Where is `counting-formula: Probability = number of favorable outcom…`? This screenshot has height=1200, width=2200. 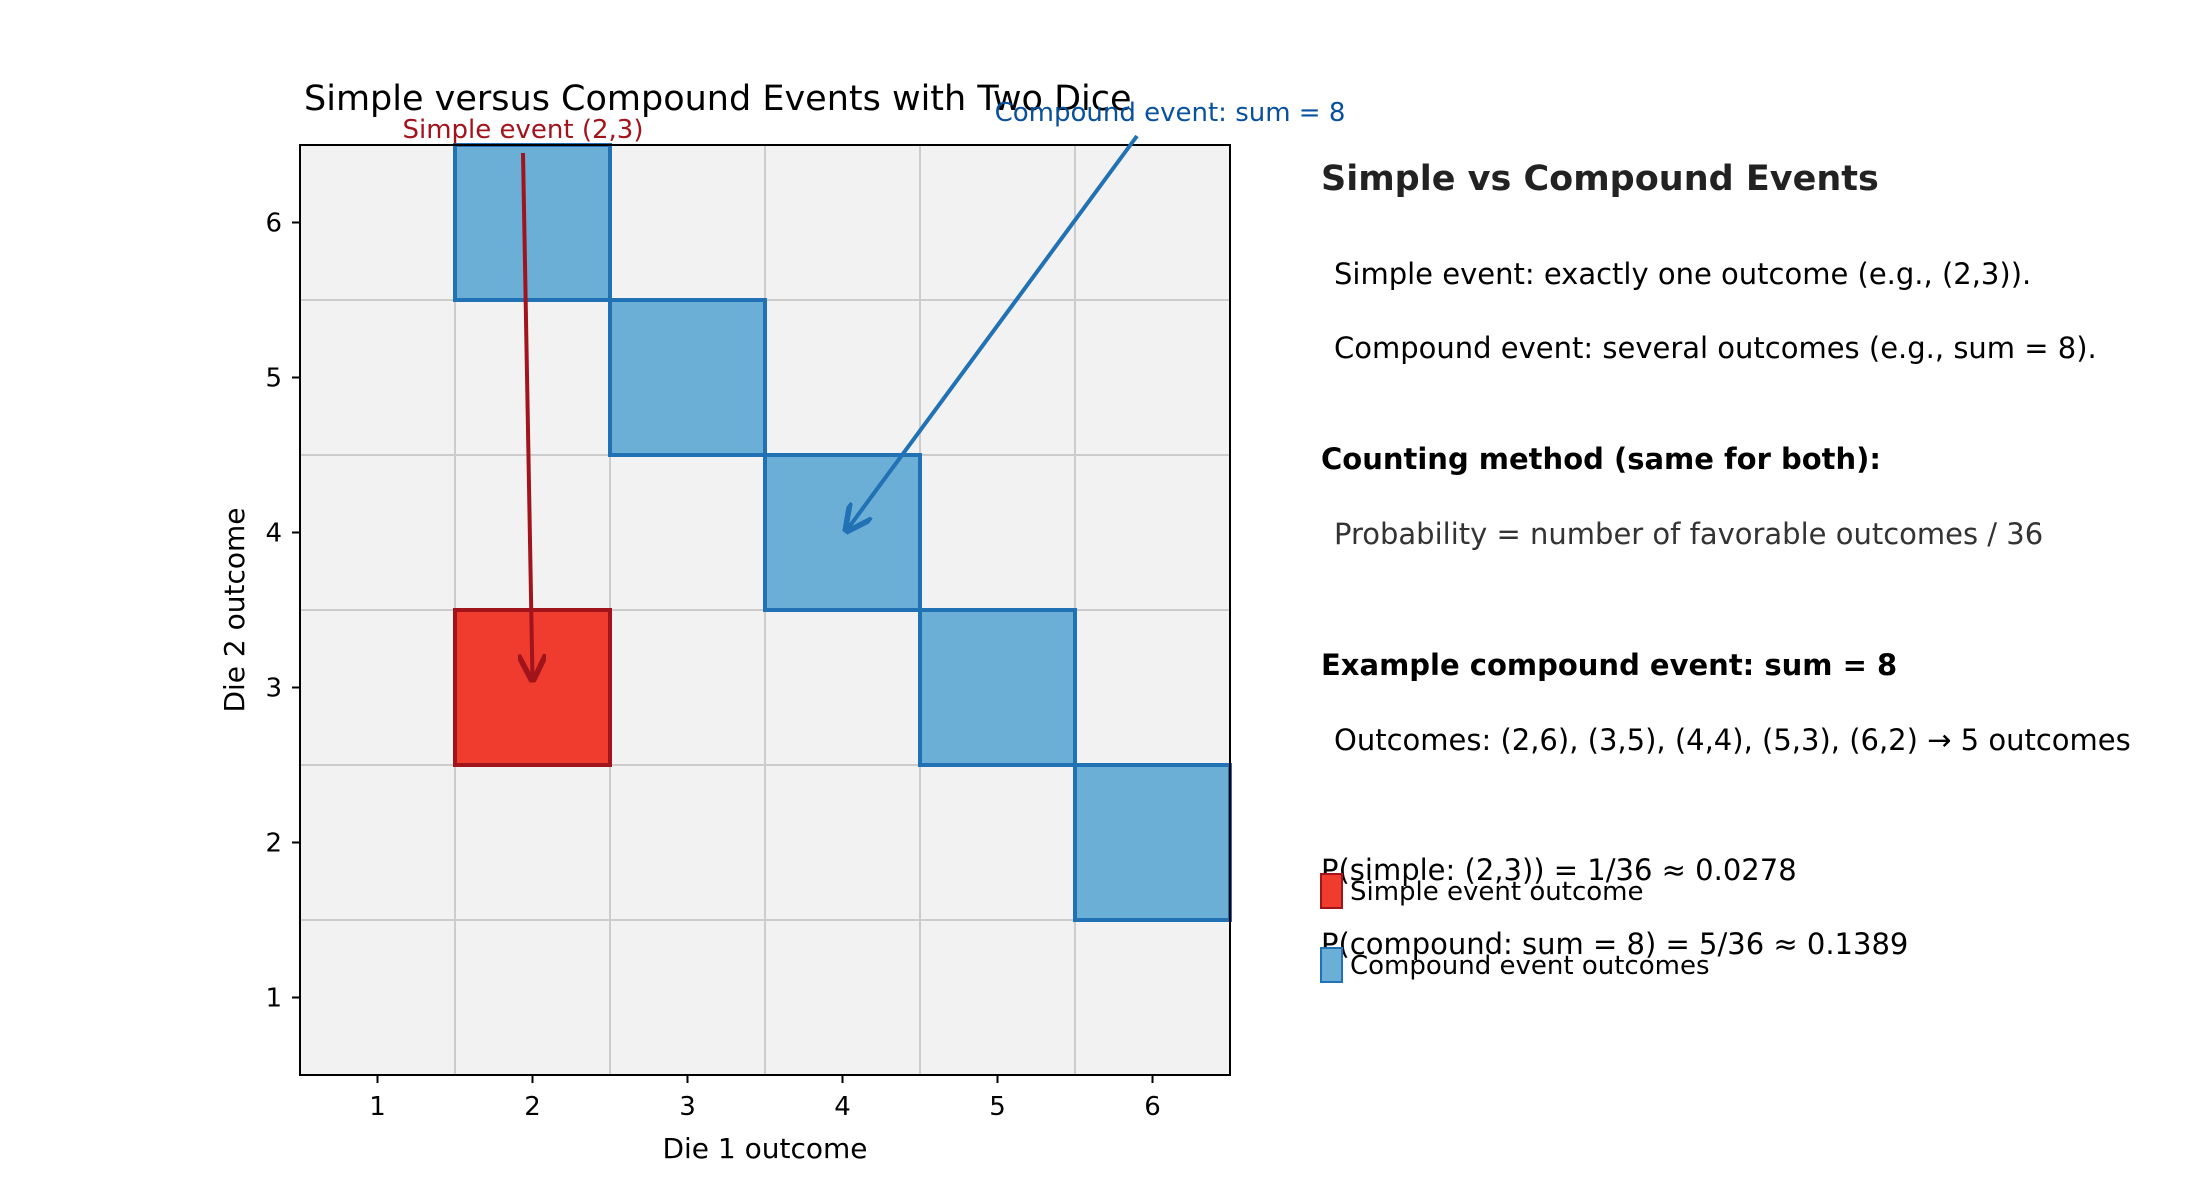 counting-formula: Probability = number of favorable outcom… is located at coordinates (1688, 534).